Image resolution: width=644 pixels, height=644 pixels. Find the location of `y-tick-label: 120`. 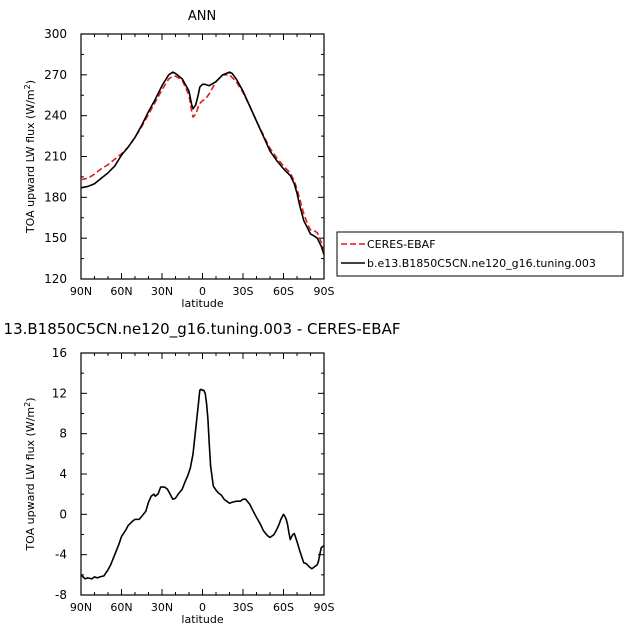

y-tick-label: 120 is located at coordinates (55, 279).